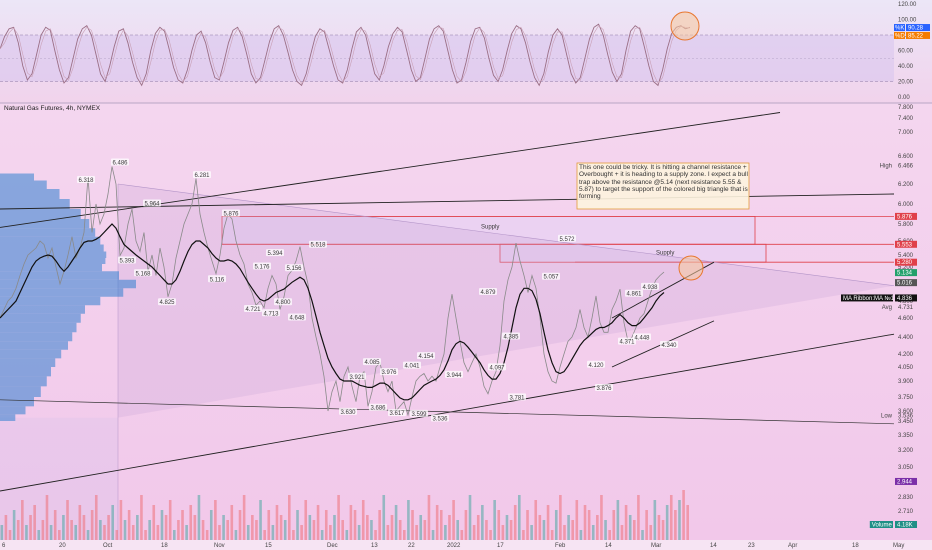 Image resolution: width=932 pixels, height=550 pixels. I want to click on swing-price-label: 4.448, so click(642, 337).